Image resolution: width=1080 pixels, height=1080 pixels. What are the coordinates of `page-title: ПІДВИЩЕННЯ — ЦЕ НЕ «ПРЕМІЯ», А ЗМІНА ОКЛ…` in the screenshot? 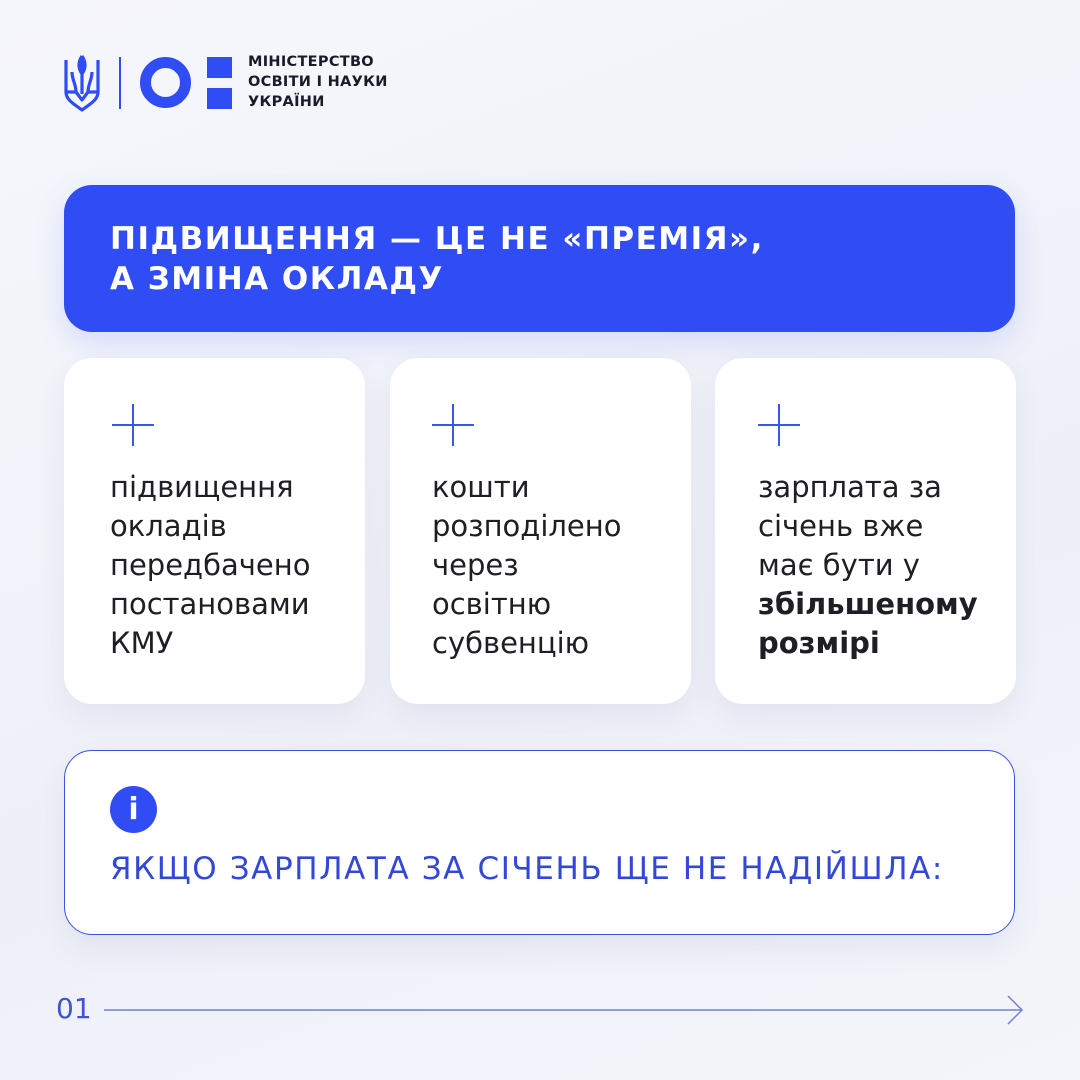 It's located at (437, 259).